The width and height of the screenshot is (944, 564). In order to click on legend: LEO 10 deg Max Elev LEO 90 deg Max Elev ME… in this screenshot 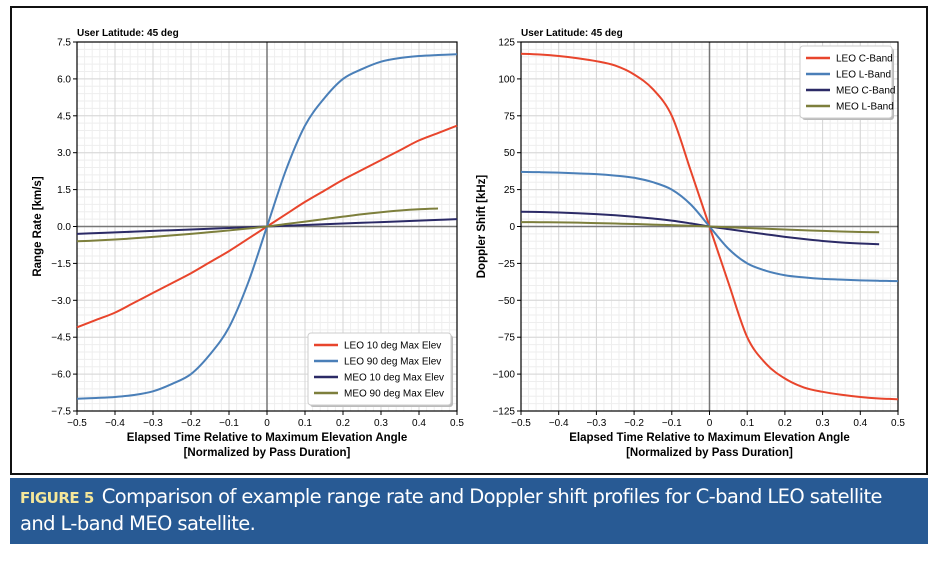, I will do `click(380, 369)`.